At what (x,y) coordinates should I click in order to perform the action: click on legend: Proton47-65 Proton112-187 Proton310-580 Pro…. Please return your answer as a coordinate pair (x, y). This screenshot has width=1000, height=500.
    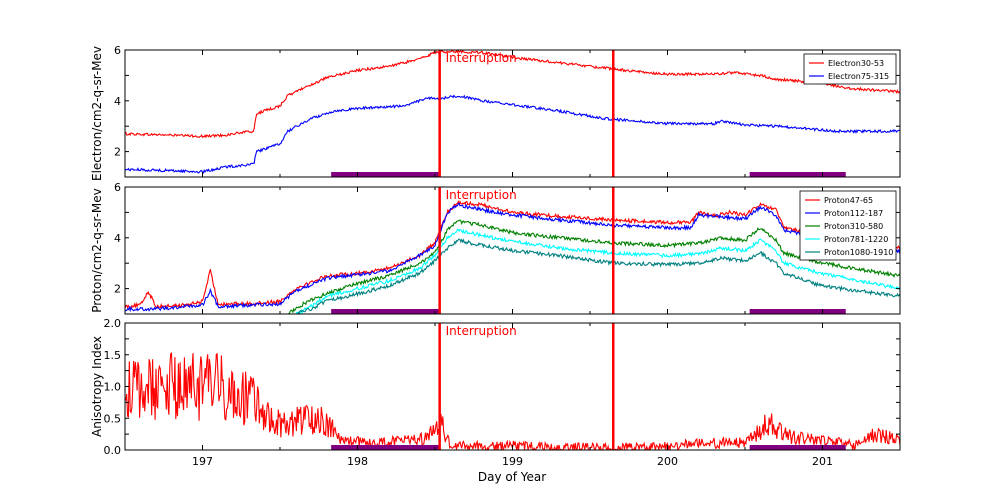
    Looking at the image, I should click on (848, 225).